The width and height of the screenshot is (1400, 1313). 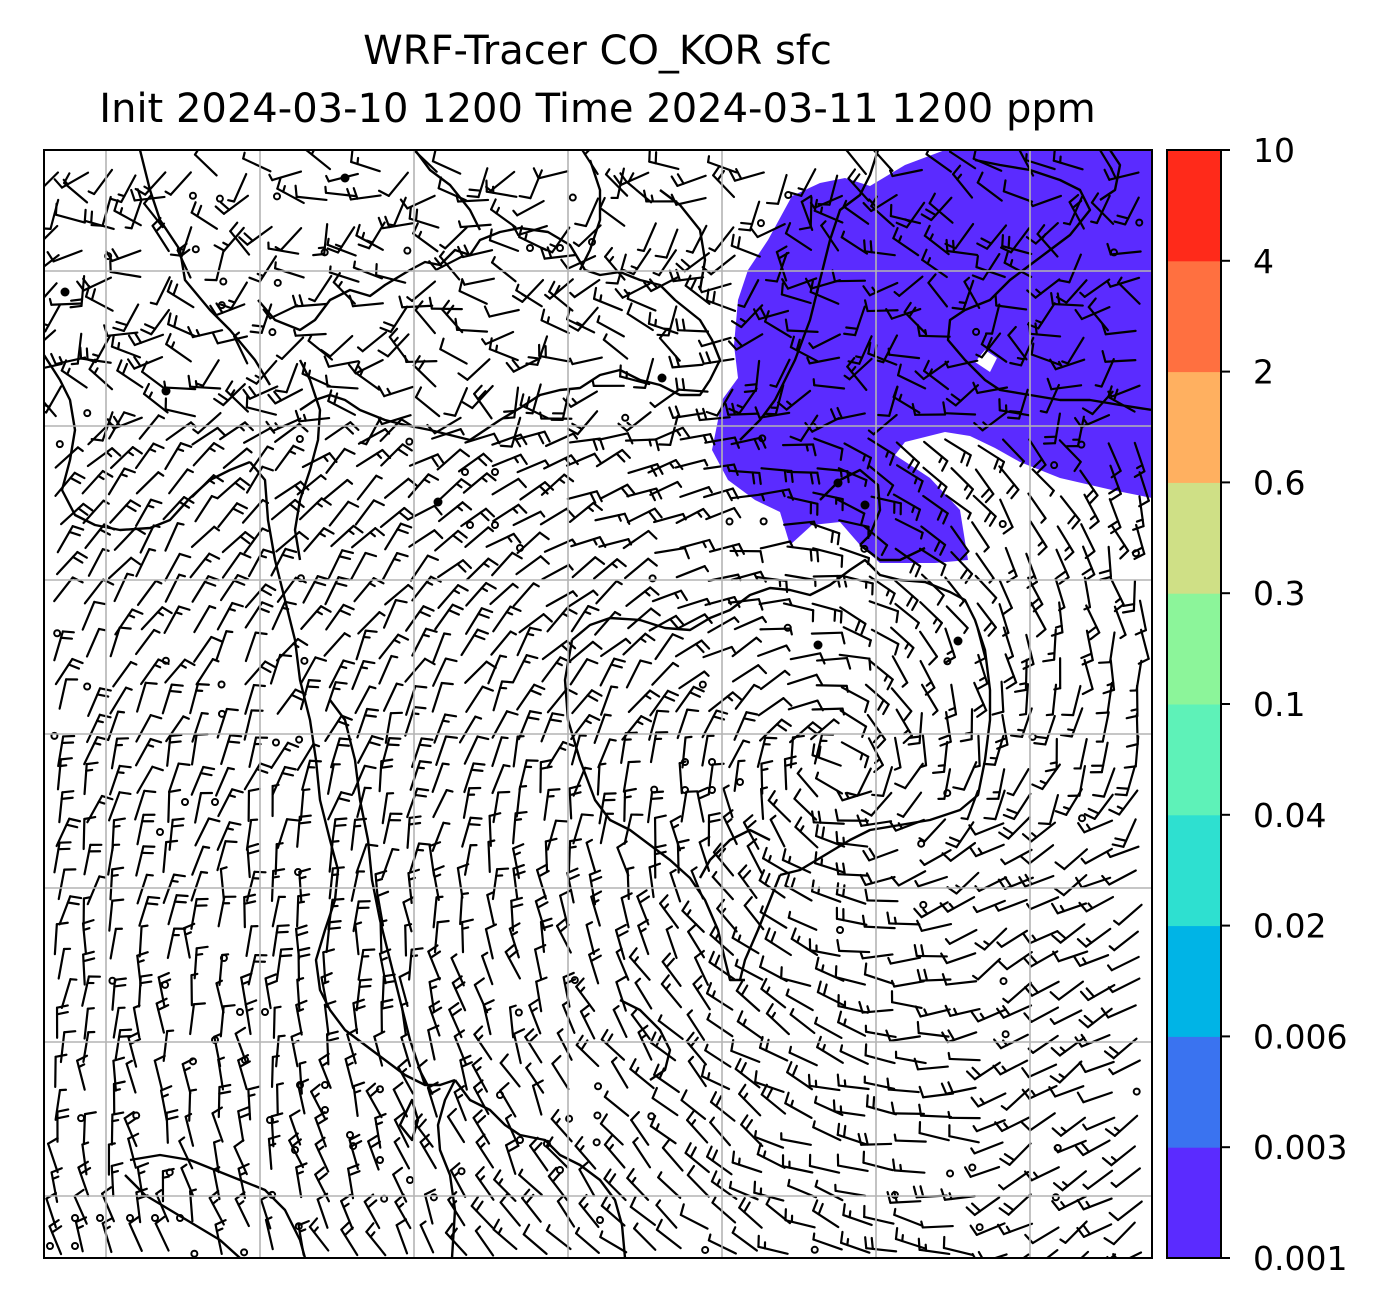 What do you see at coordinates (1274, 150) in the screenshot?
I see `colorbar-tick-label: 10` at bounding box center [1274, 150].